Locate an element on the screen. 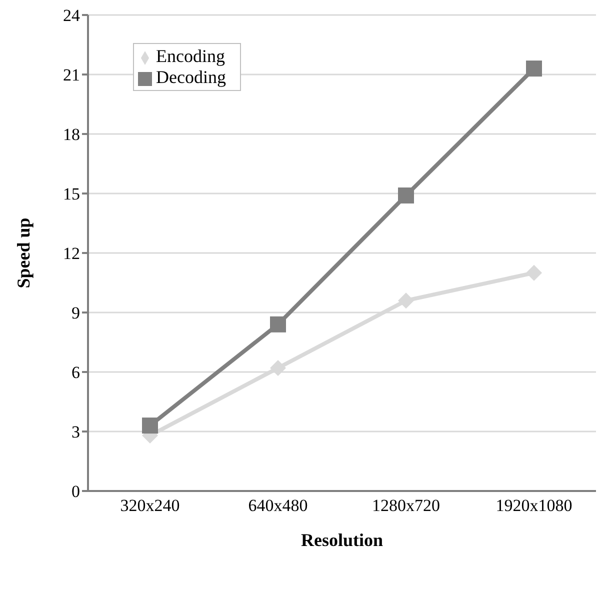 The height and width of the screenshot is (612, 606). y-tick-label: 3 is located at coordinates (76, 432).